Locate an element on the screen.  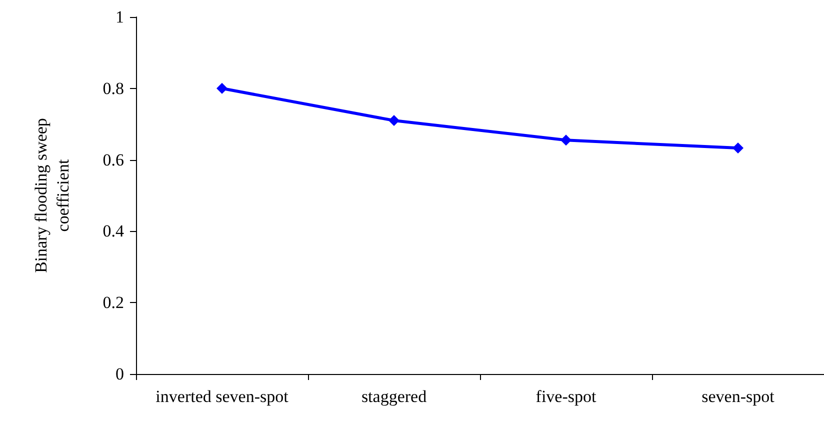
y-tick-label: 1 is located at coordinates (120, 17).